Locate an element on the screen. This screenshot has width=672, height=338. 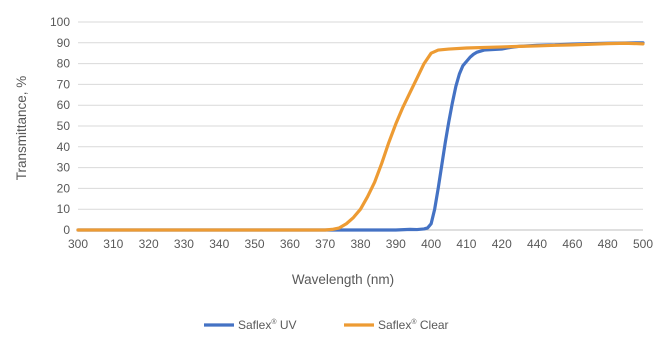
x-tick-label: 420 is located at coordinates (502, 244).